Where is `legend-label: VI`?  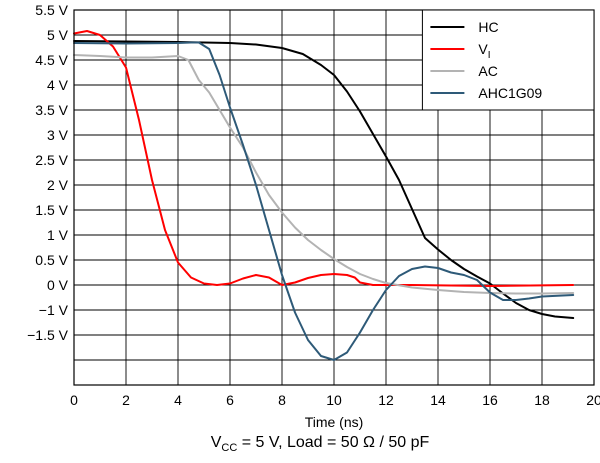
legend-label: VI is located at coordinates (484, 51).